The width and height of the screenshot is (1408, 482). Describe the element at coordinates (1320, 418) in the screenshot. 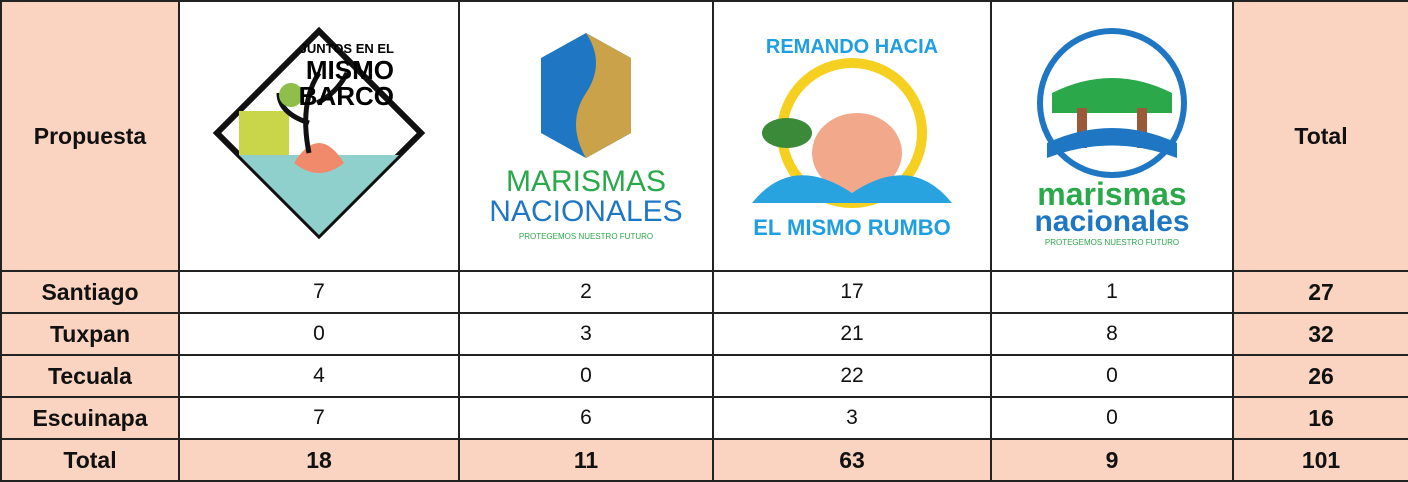

I see `row-total: 16` at that location.